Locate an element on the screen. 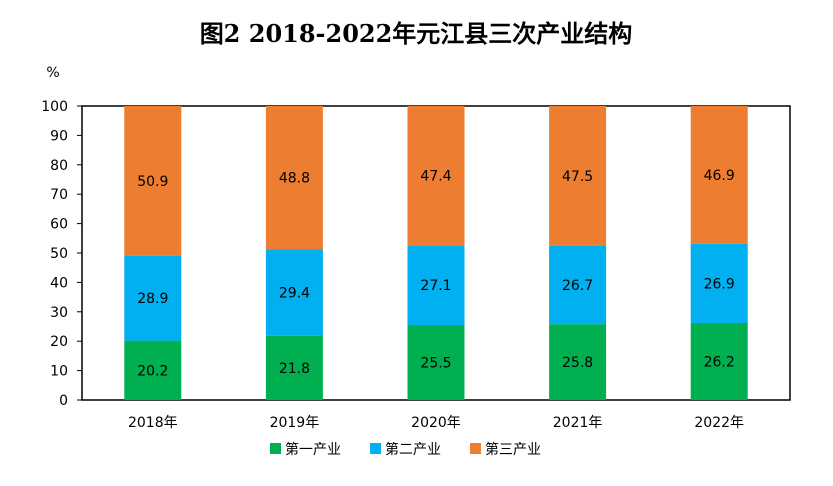 The image size is (833, 486). x-tick-label: 2021年 is located at coordinates (578, 423).